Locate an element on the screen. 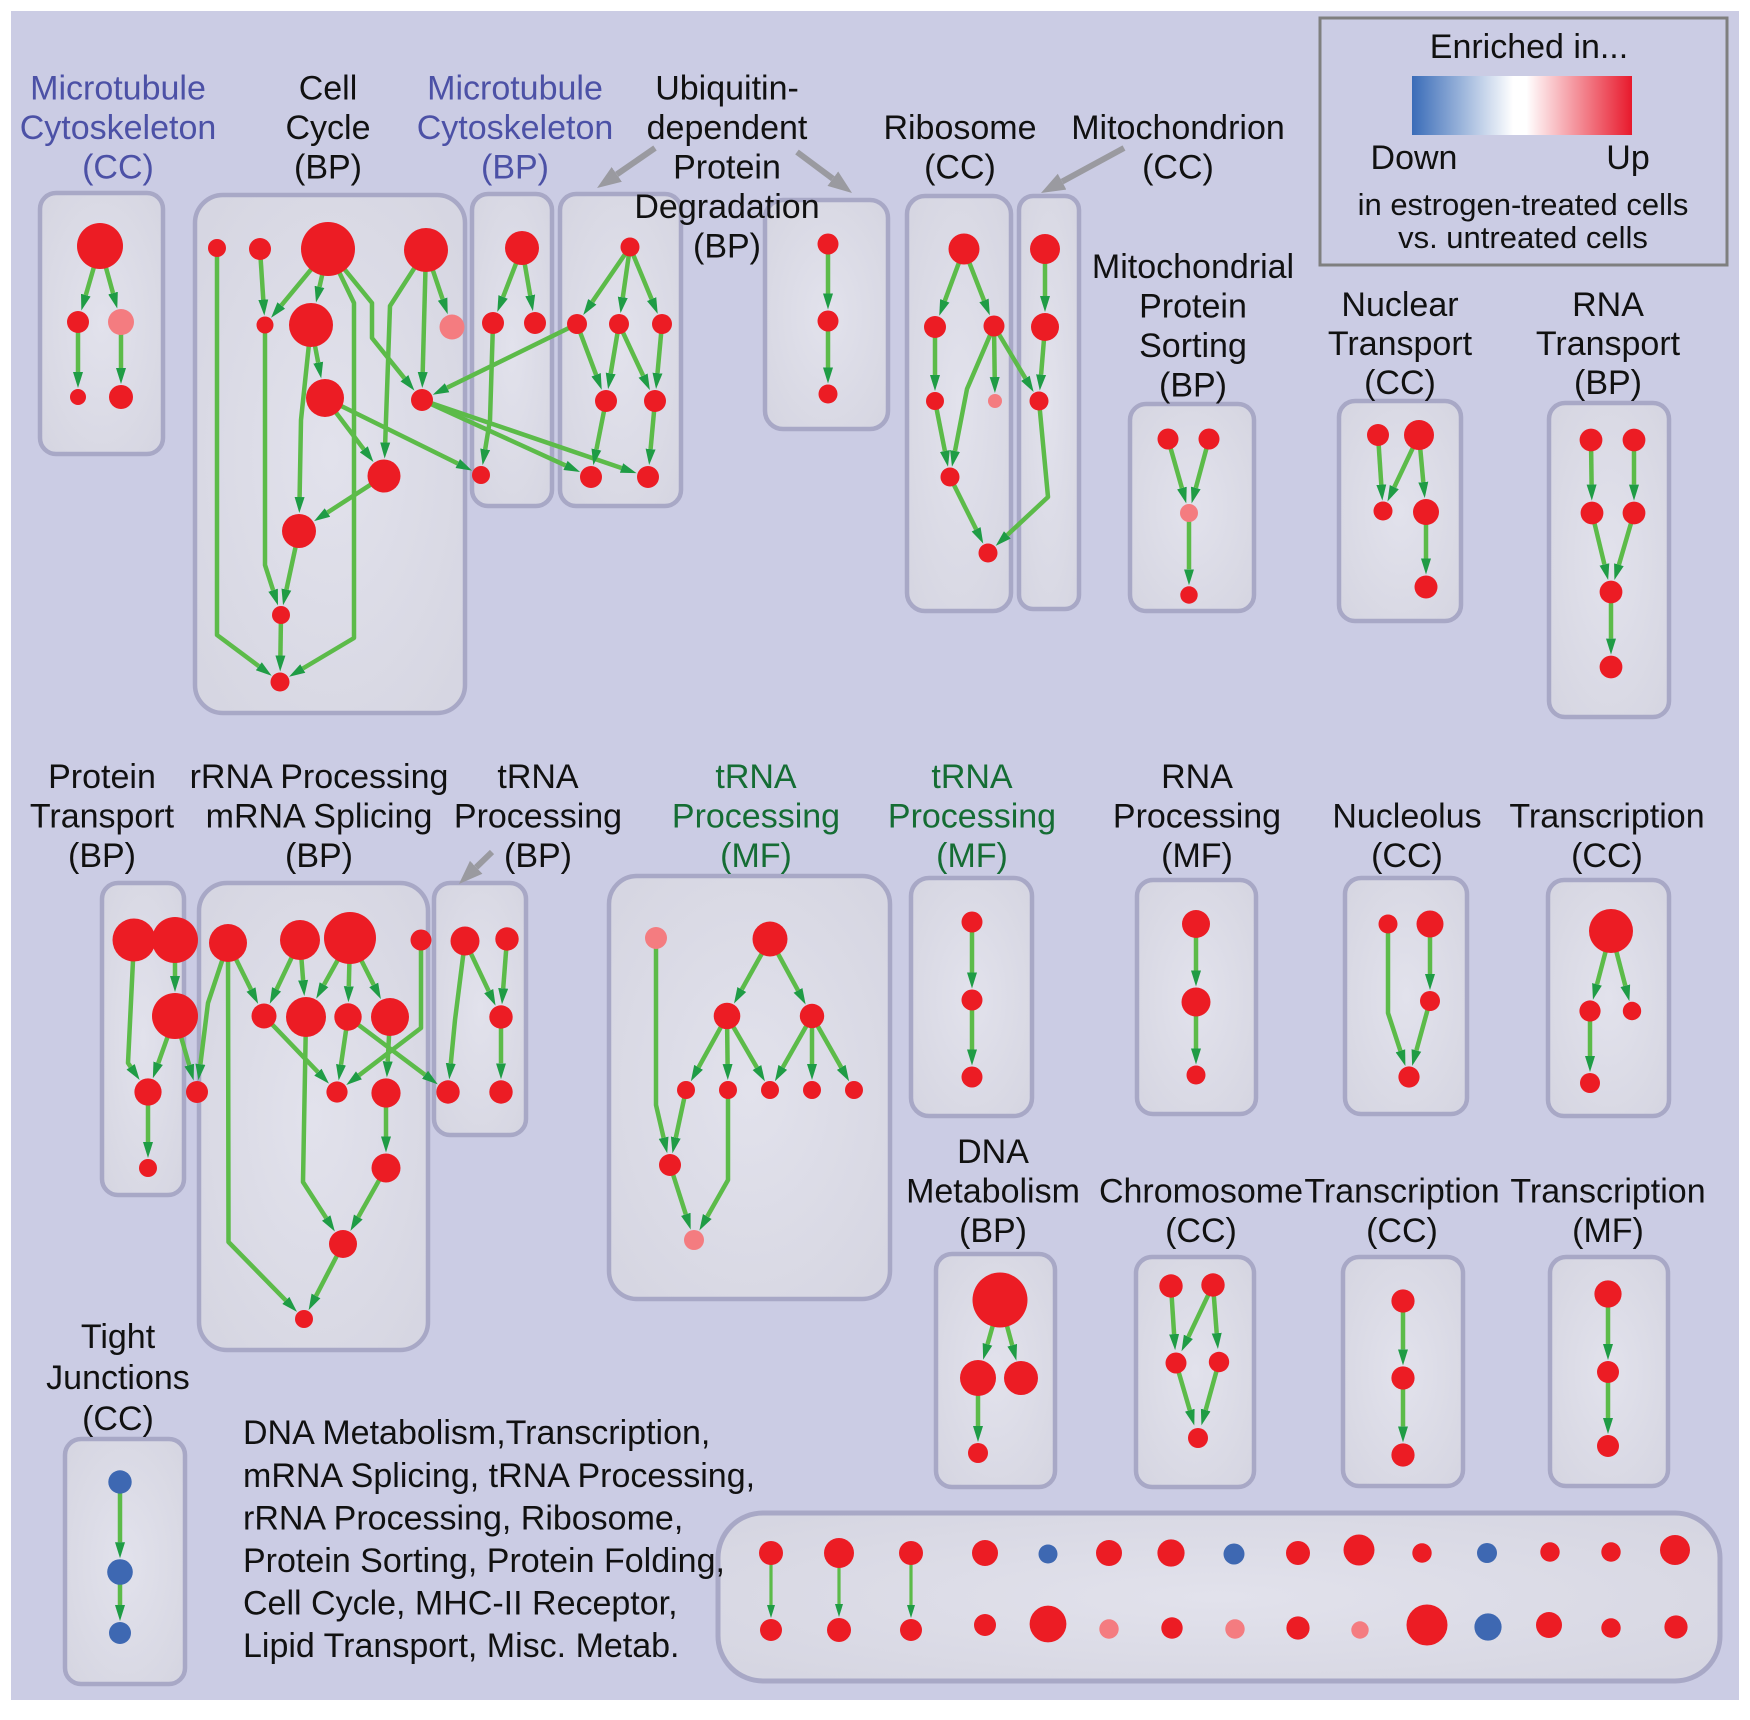 The width and height of the screenshot is (1750, 1720). svg-text: Down is located at coordinates (1414, 158).